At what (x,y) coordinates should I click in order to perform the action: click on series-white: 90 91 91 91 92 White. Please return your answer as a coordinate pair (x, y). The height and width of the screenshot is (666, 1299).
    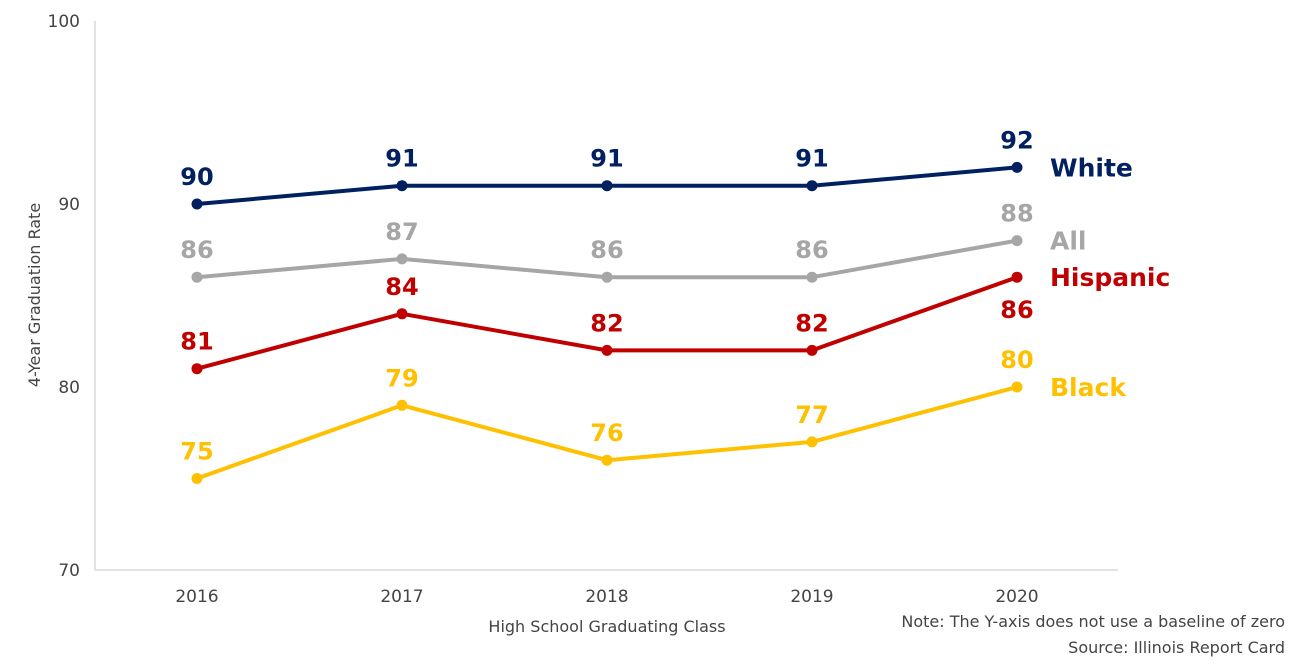
    Looking at the image, I should click on (656, 168).